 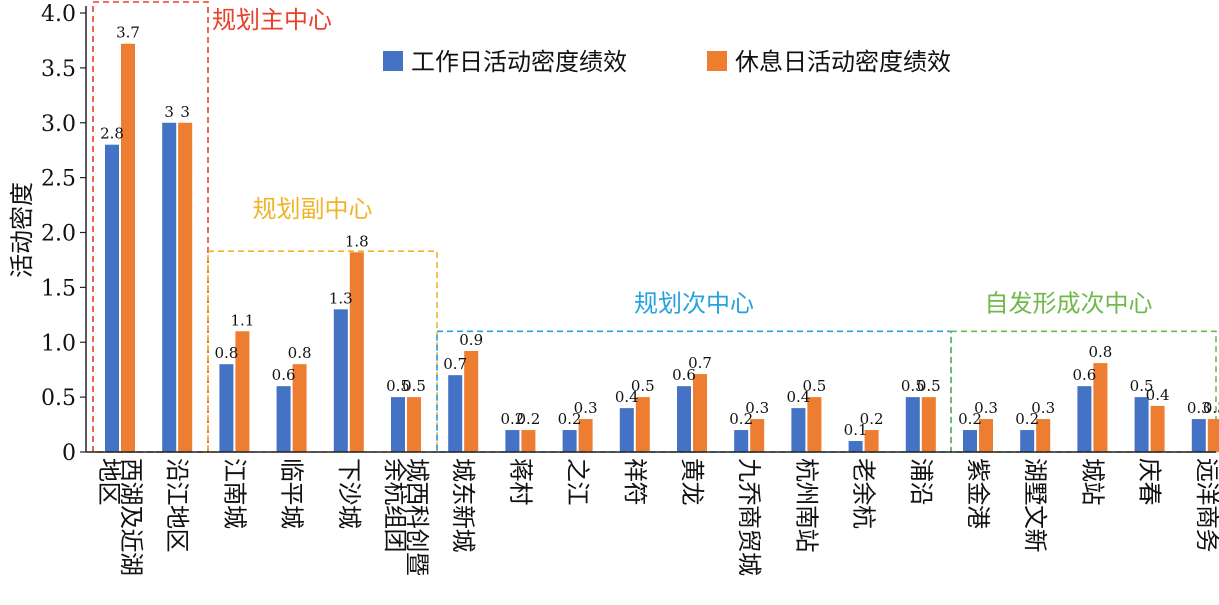 I want to click on x-tick-char: 商, so click(x=749, y=517).